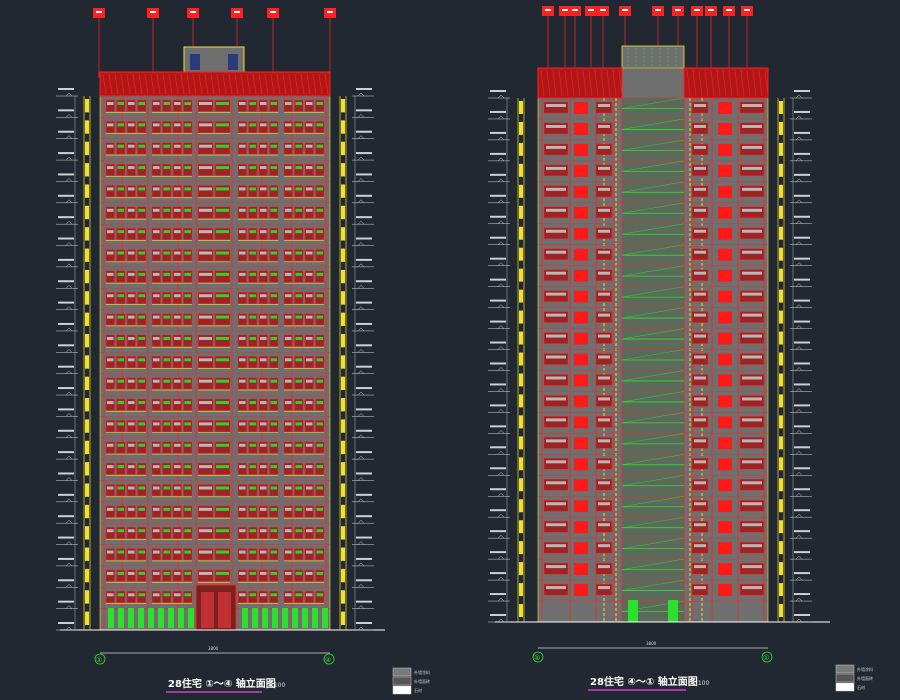  What do you see at coordinates (767, 657) in the screenshot?
I see `back-axis-right-bubble` at bounding box center [767, 657].